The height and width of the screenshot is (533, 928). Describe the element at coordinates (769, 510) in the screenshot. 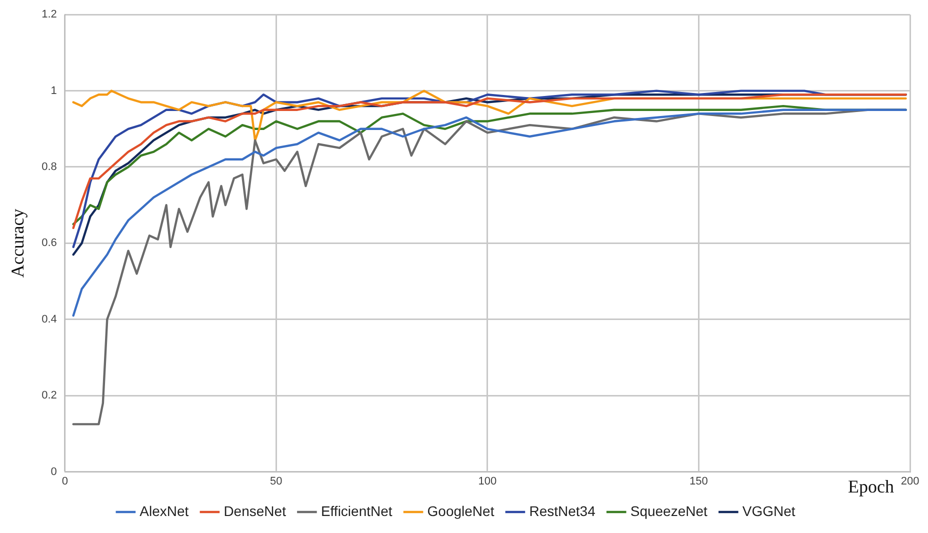

I see `legend-label: VGGNet` at that location.